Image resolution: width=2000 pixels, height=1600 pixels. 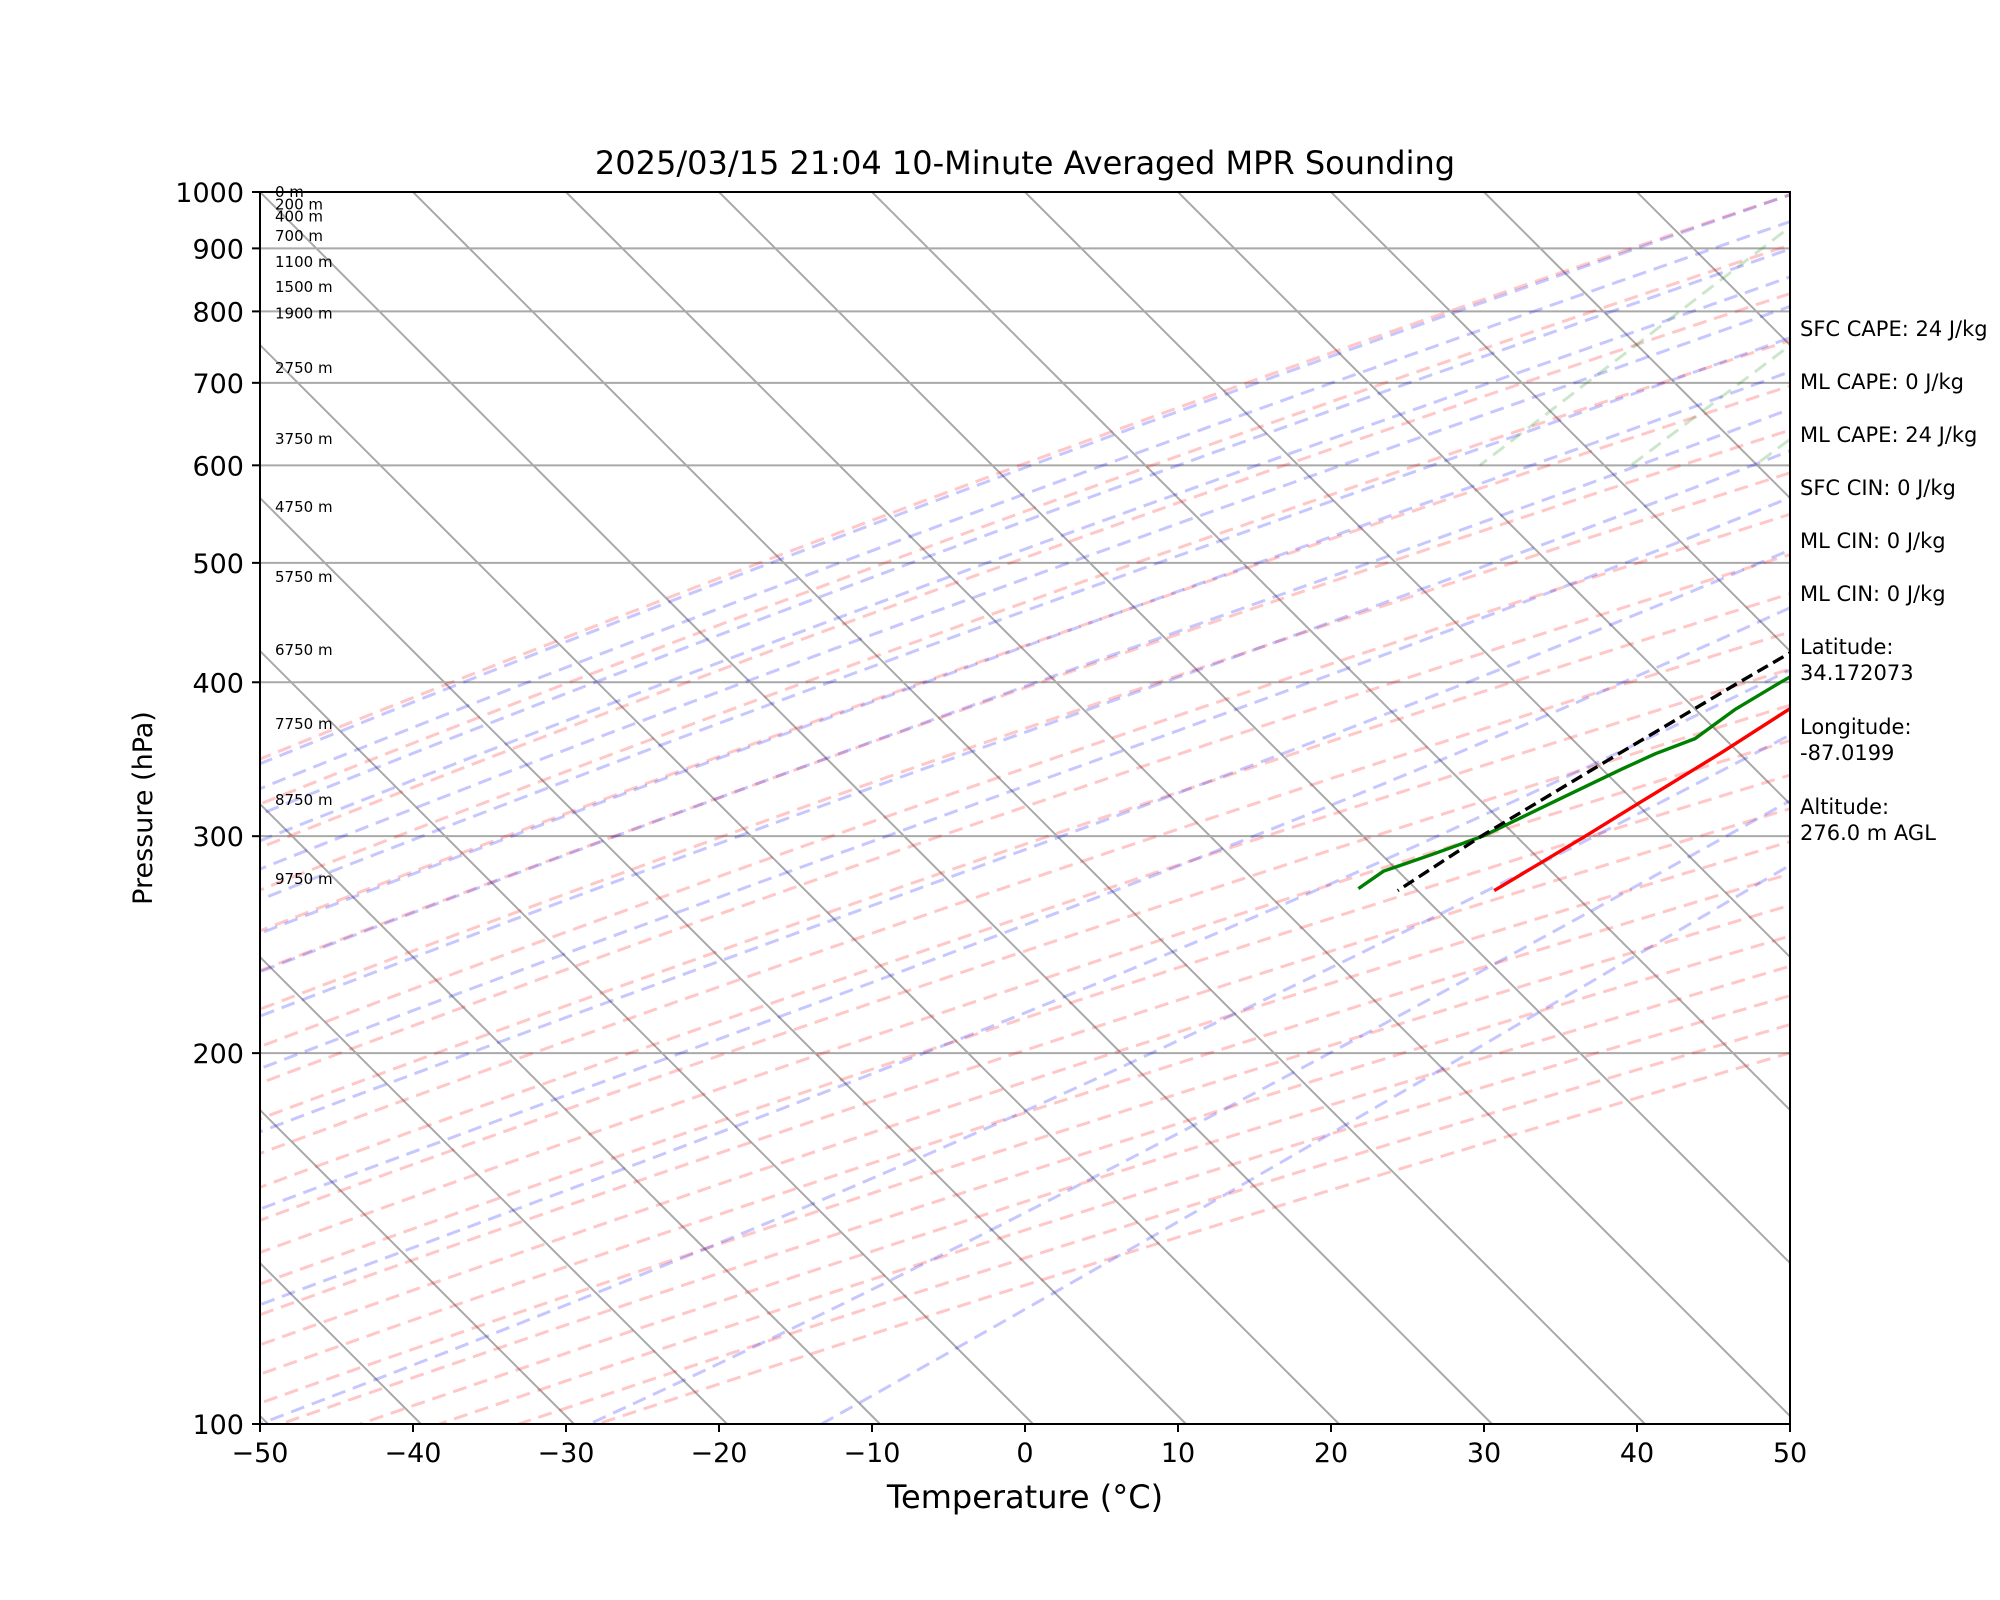 What do you see at coordinates (1484, 1453) in the screenshot?
I see `x-tick-label: 30` at bounding box center [1484, 1453].